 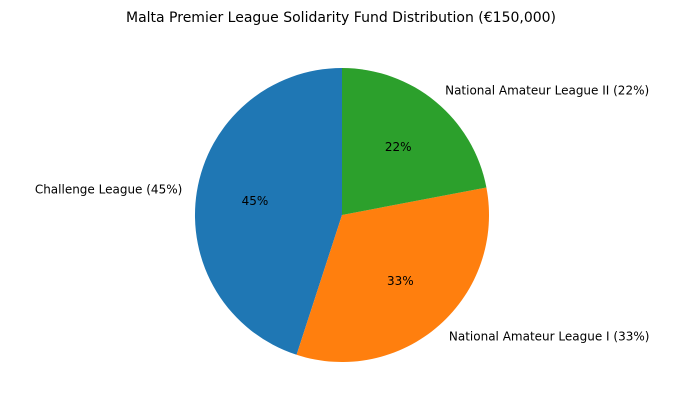 What do you see at coordinates (547, 90) in the screenshot?
I see `slice-label-2: National Amateur League II (22%)` at bounding box center [547, 90].